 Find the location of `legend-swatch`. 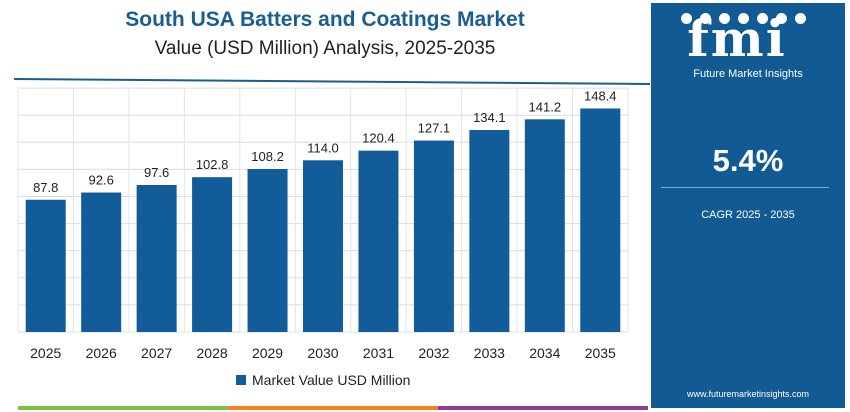

legend-swatch is located at coordinates (241, 380).